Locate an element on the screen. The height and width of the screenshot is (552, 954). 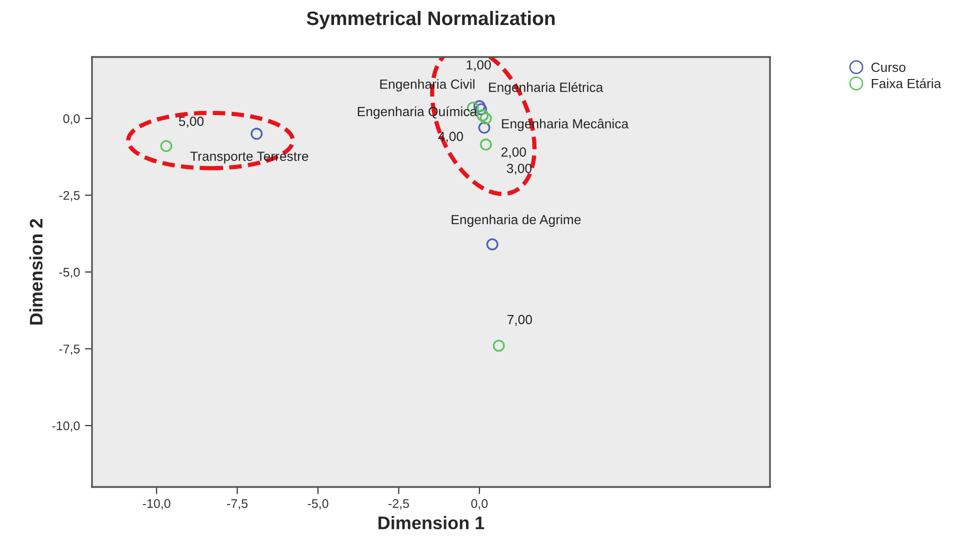
y-tick-label: 0,0 is located at coordinates (71, 119).